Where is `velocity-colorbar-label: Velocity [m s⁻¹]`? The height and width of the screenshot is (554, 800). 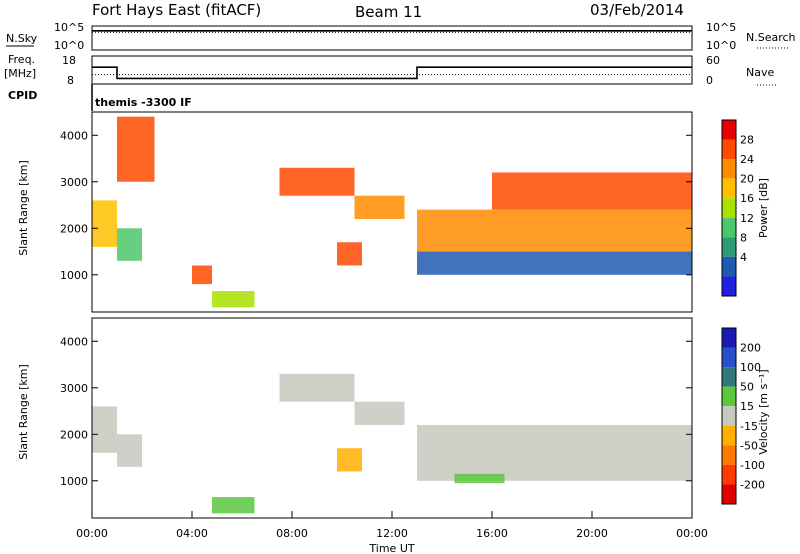
velocity-colorbar-label: Velocity [m s⁻¹] is located at coordinates (763, 411).